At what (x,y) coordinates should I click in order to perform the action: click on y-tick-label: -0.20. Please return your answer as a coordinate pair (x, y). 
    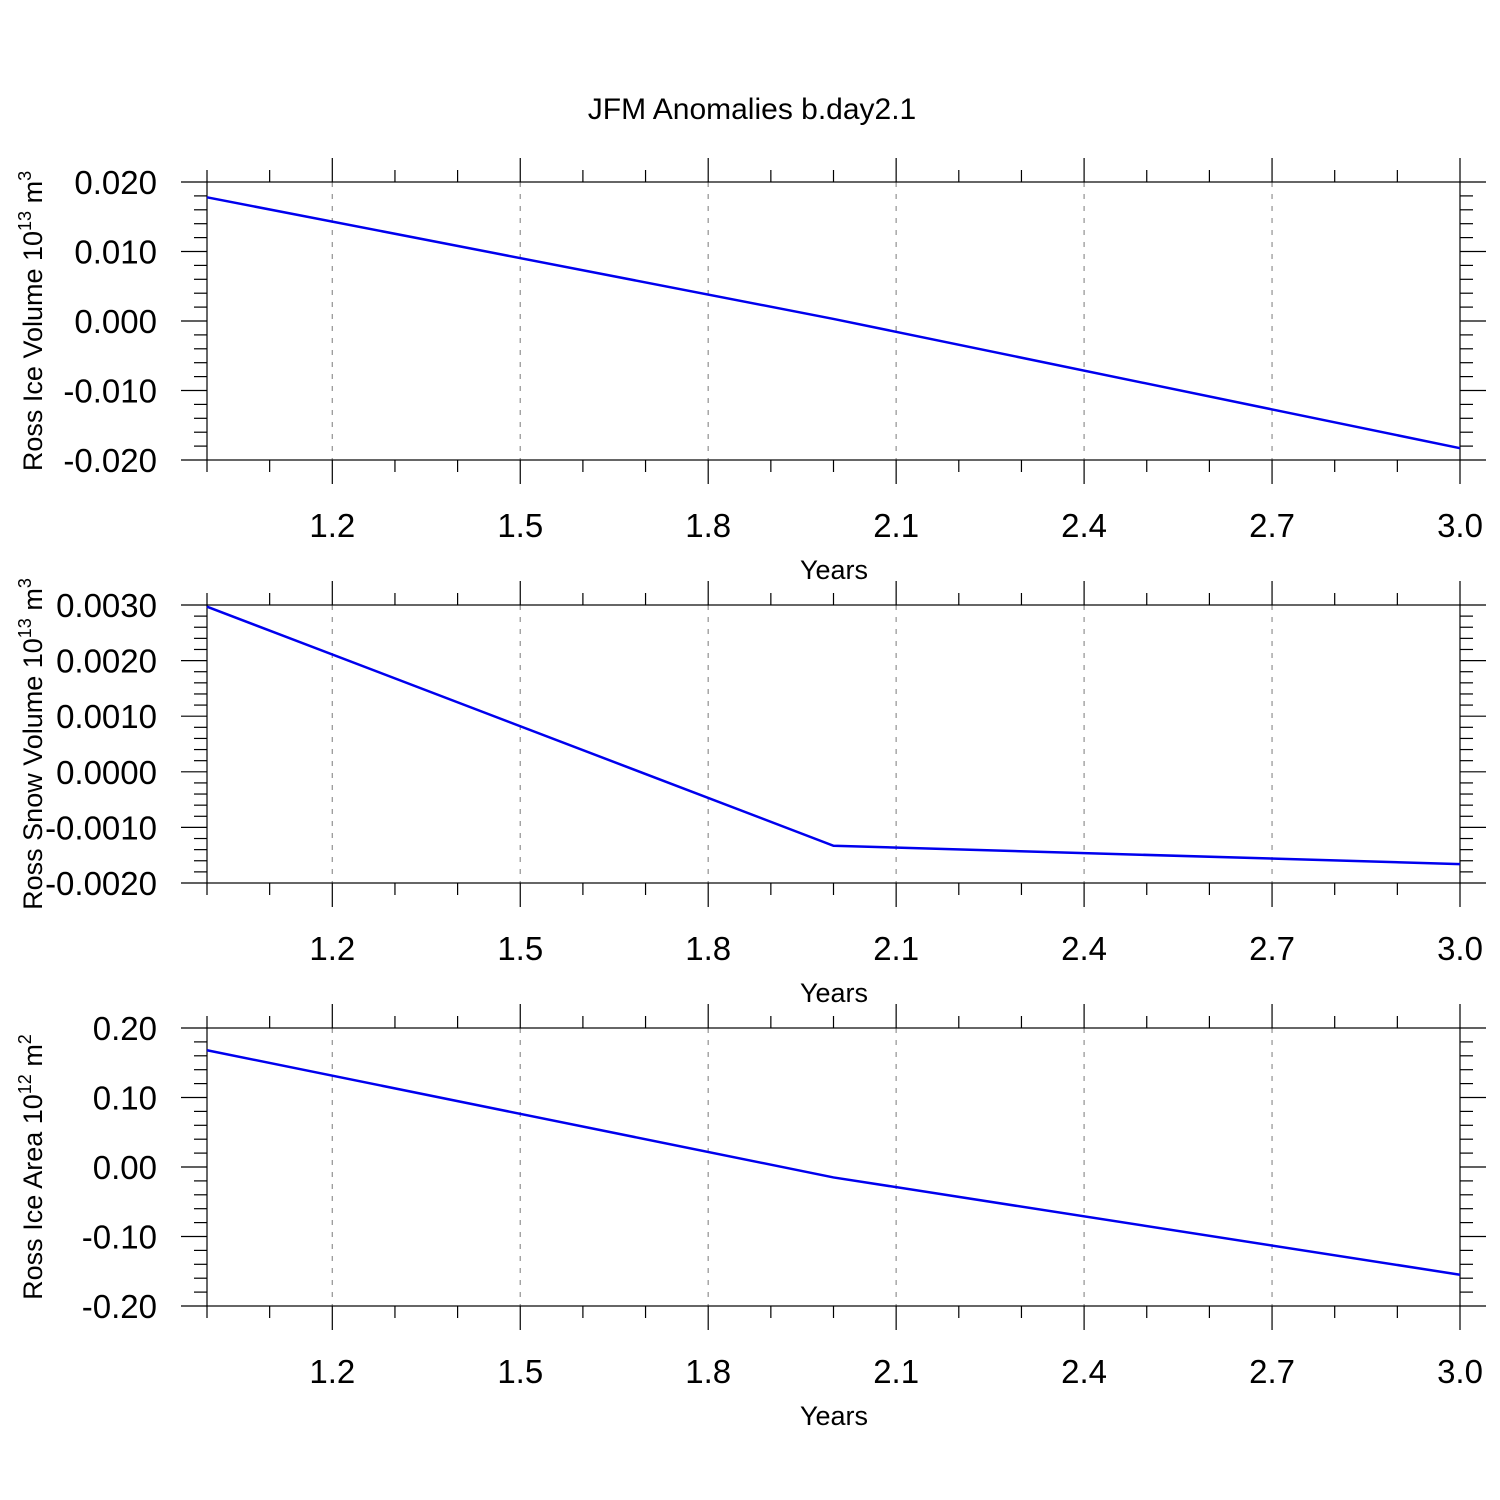
    Looking at the image, I should click on (119, 1306).